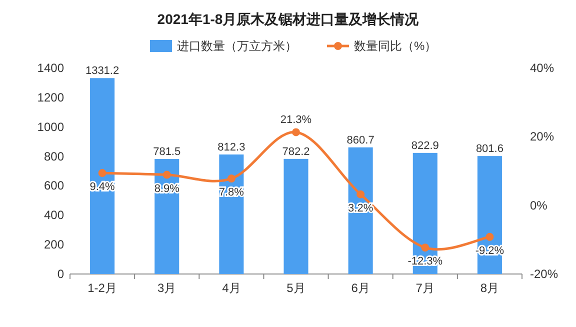 Image resolution: width=576 pixels, height=327 pixels. Describe the element at coordinates (60, 274) in the screenshot. I see `y-tick-label: 0` at that location.